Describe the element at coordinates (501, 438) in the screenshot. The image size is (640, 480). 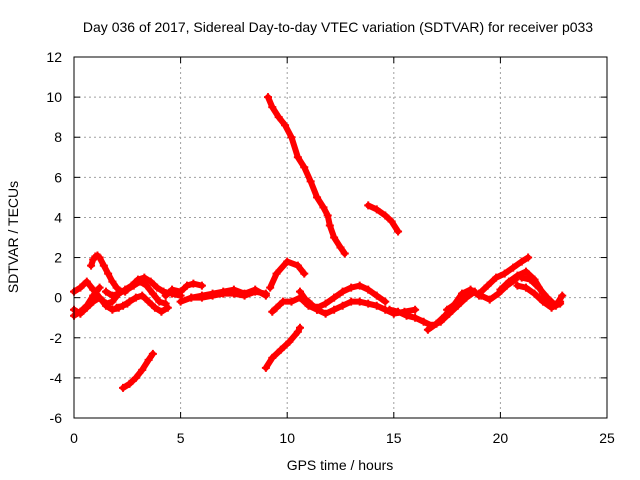
I see `x-tick-label: 20` at that location.